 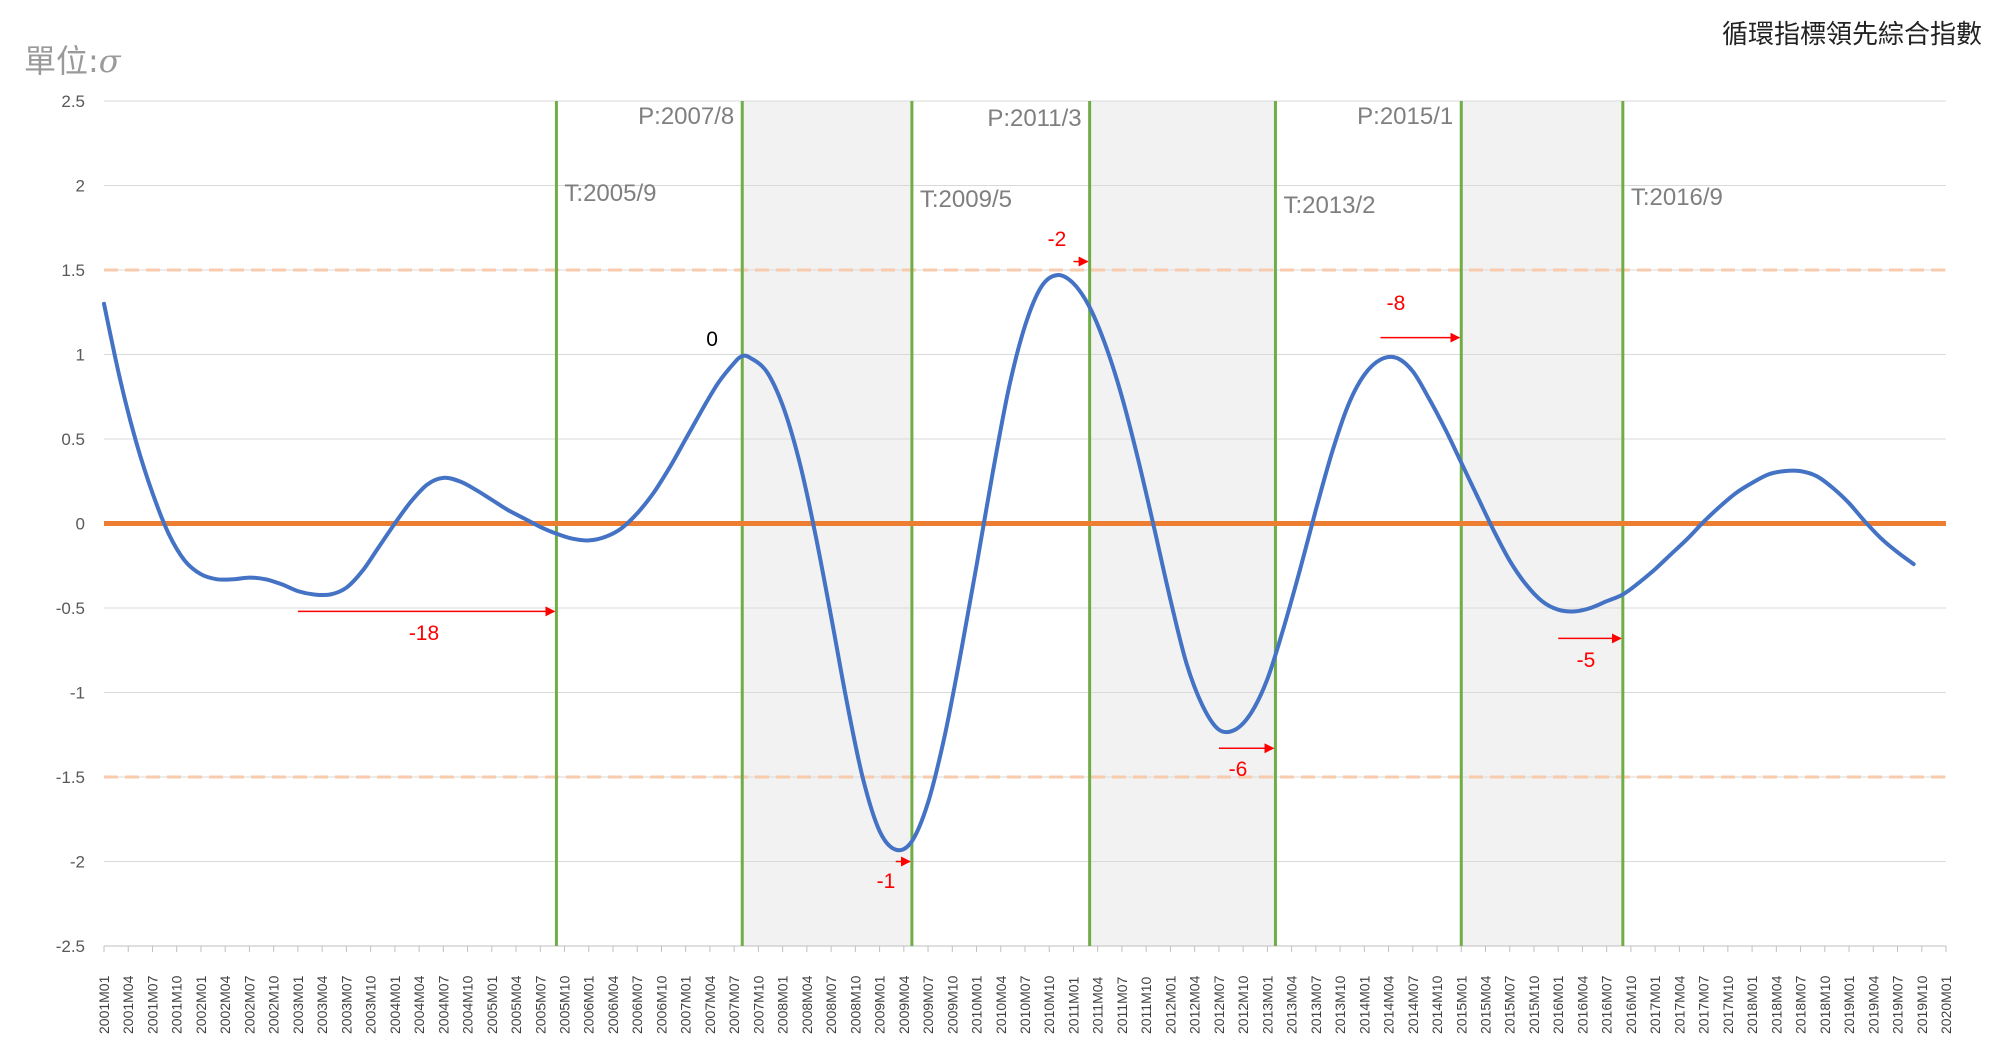 I want to click on turning-point-label: P:2007/8, so click(x=686, y=116).